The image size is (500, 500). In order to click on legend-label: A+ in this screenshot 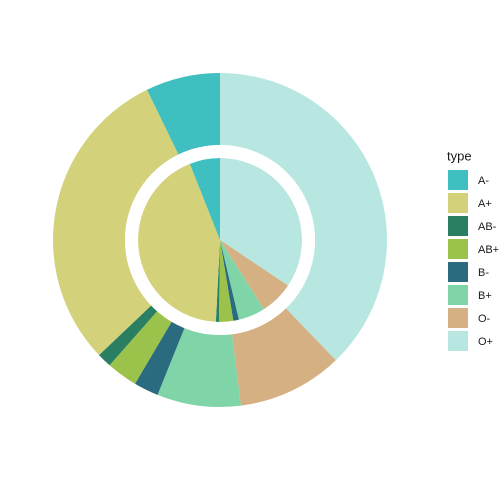, I will do `click(485, 204)`.